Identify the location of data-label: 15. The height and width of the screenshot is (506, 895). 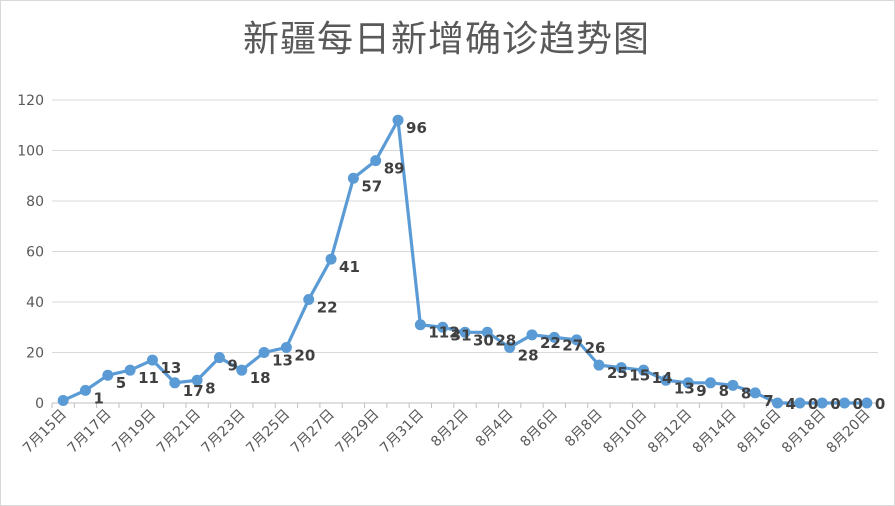
(639, 376).